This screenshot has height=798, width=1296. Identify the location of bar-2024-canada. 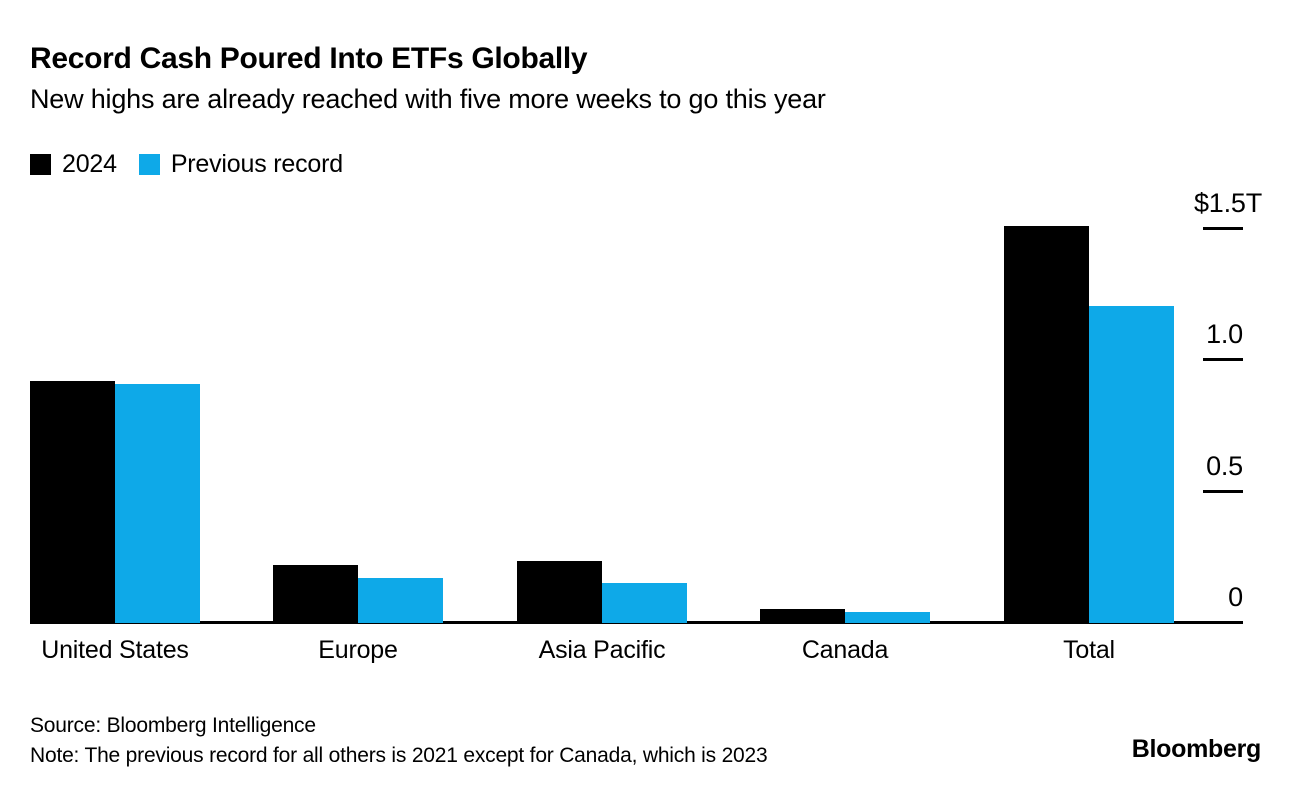
(802, 616).